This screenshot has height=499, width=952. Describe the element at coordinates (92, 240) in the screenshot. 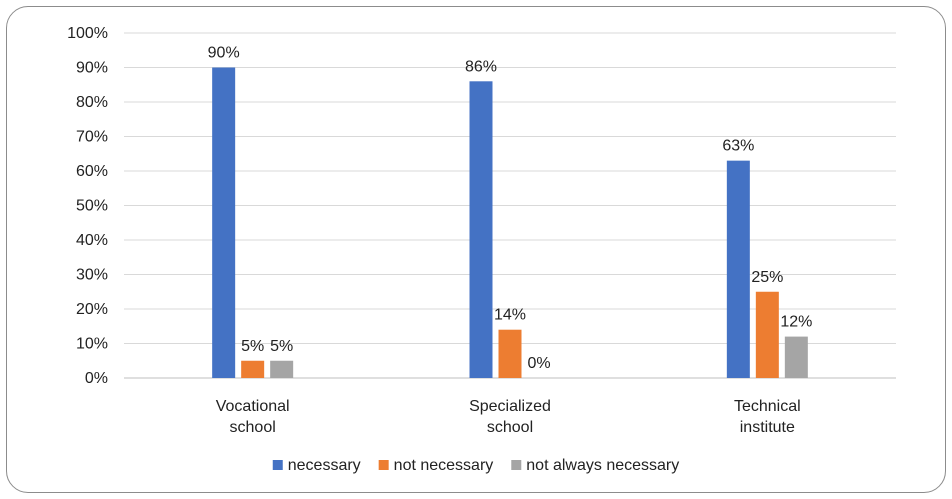

I see `y-tick-label: 40%` at that location.